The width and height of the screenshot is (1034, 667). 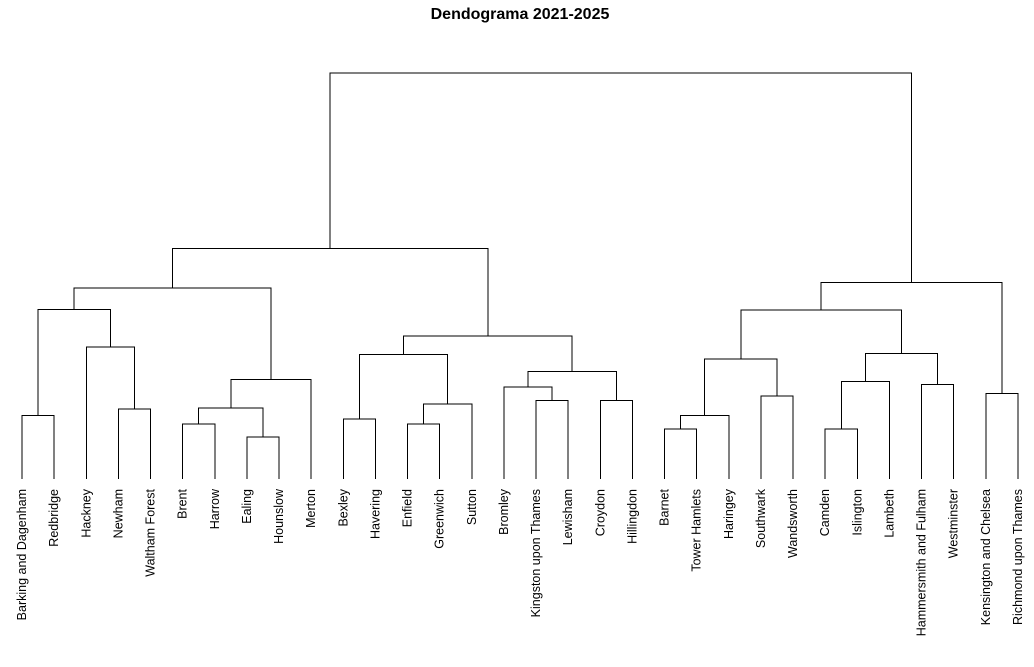 What do you see at coordinates (440, 519) in the screenshot?
I see `leaf-label: Greenwich` at bounding box center [440, 519].